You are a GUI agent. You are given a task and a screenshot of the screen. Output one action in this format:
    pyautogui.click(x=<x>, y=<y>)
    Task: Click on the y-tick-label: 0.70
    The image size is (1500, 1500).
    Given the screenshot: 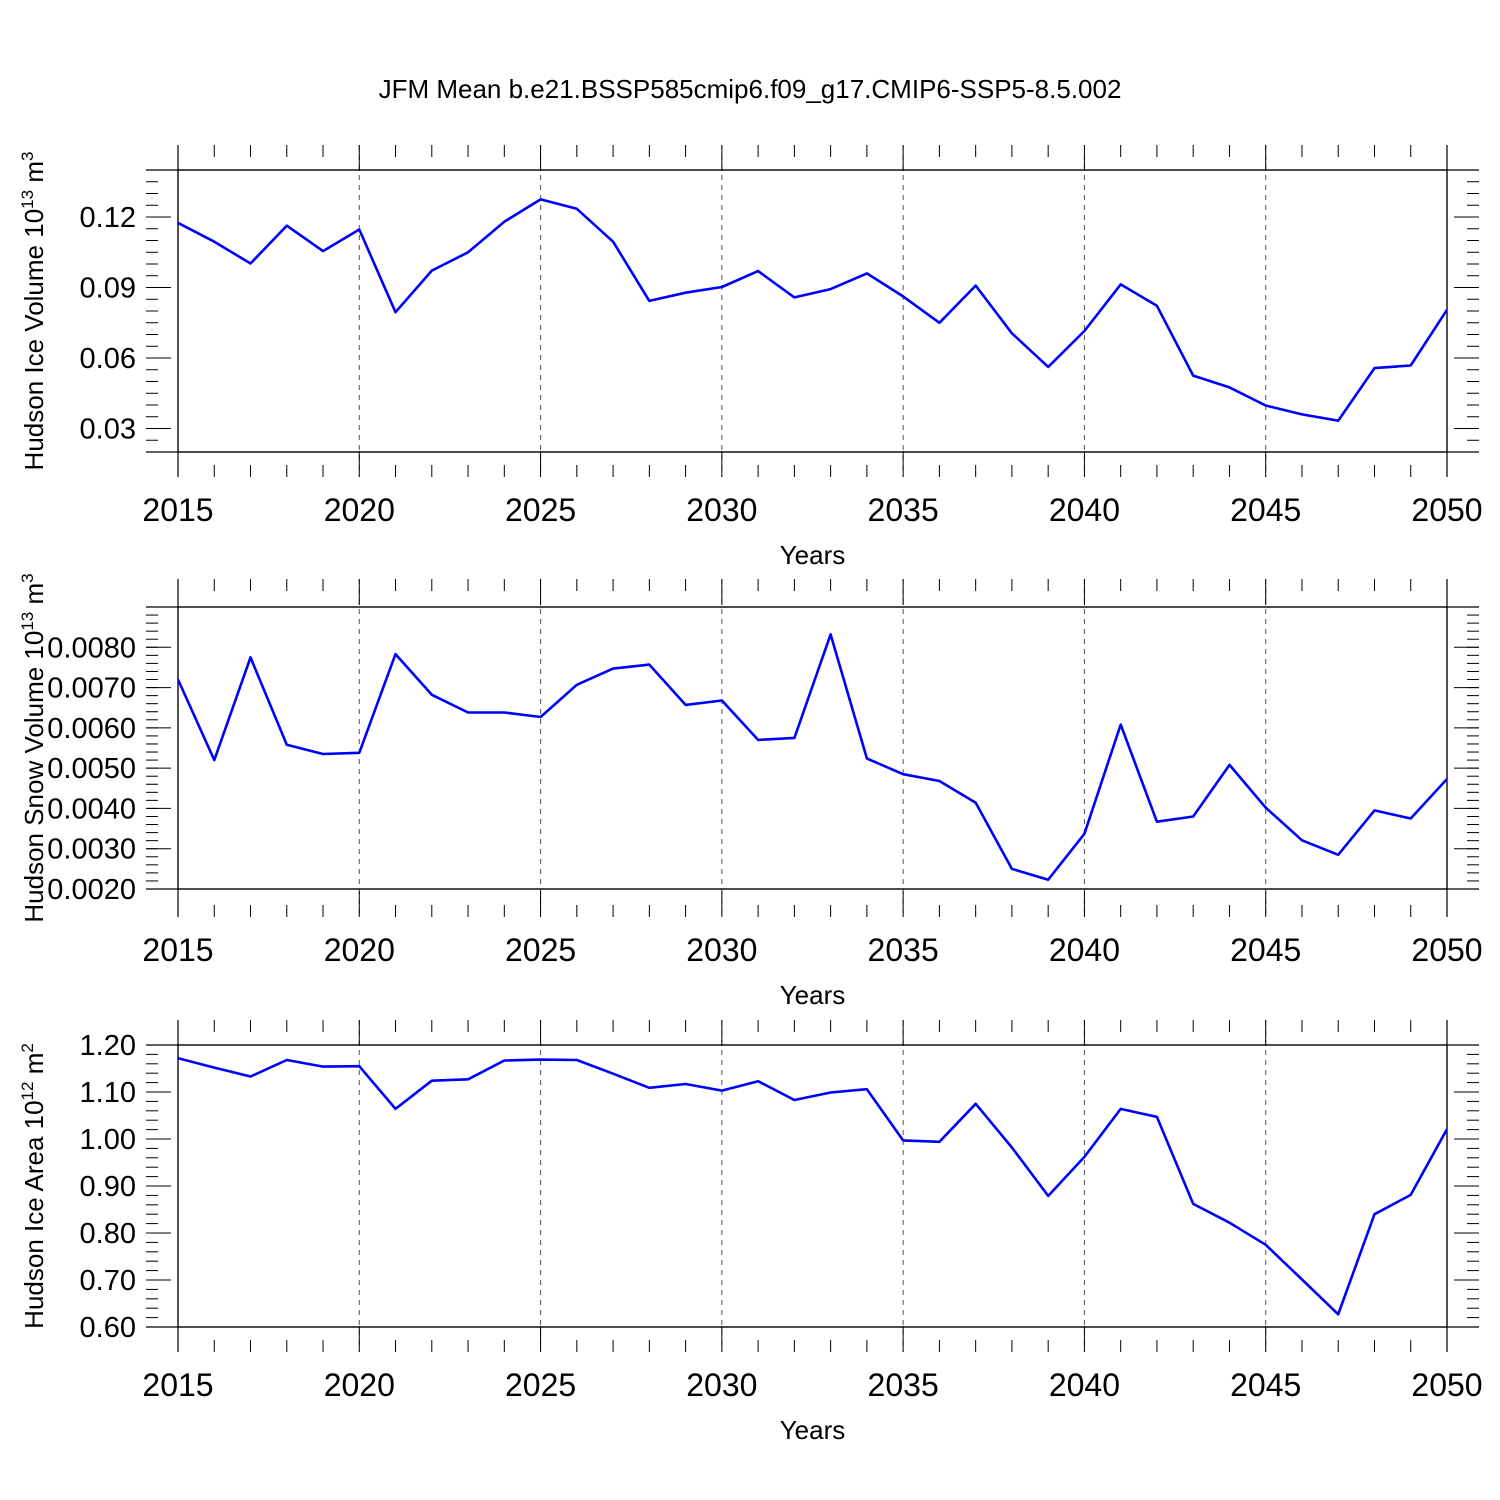 What is the action you would take?
    pyautogui.click(x=108, y=1281)
    